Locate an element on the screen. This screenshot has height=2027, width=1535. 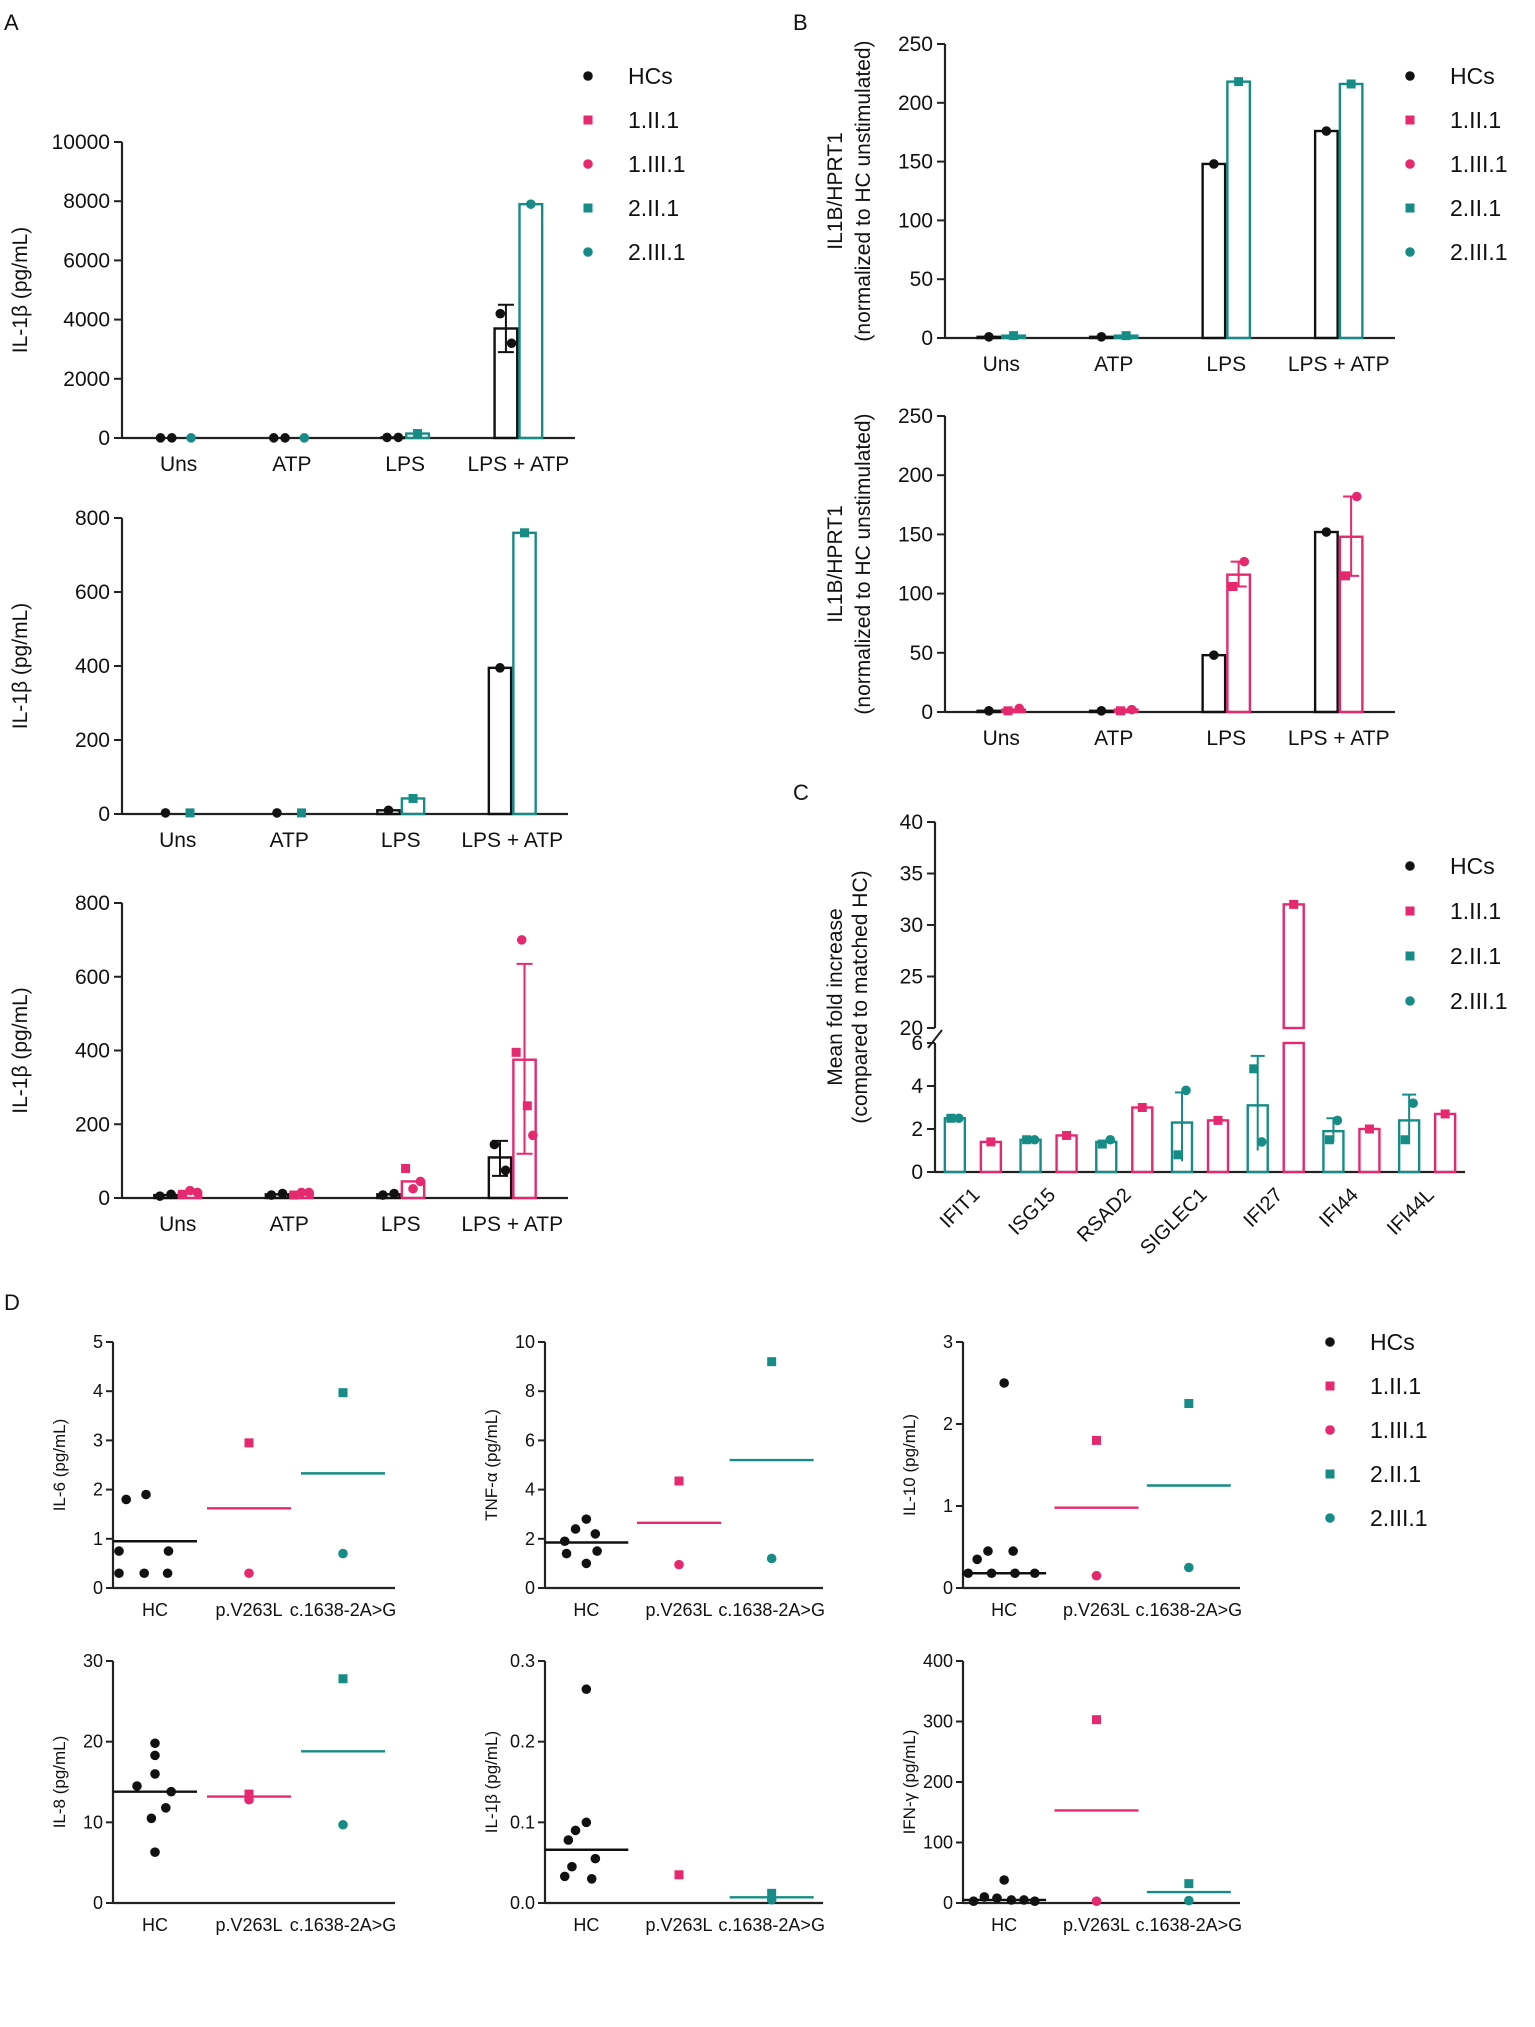
legend-label: 1.III.1 is located at coordinates (657, 164).